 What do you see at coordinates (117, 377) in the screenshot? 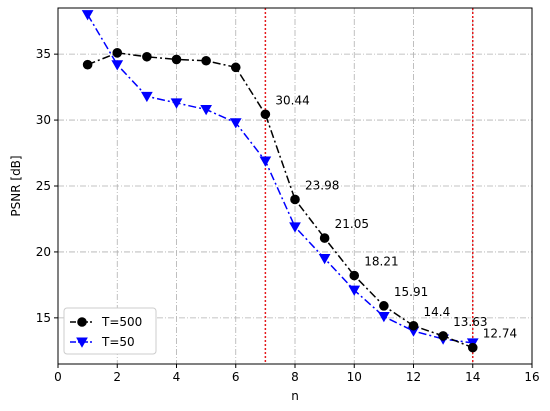
I see `x-tick-label: 2` at bounding box center [117, 377].